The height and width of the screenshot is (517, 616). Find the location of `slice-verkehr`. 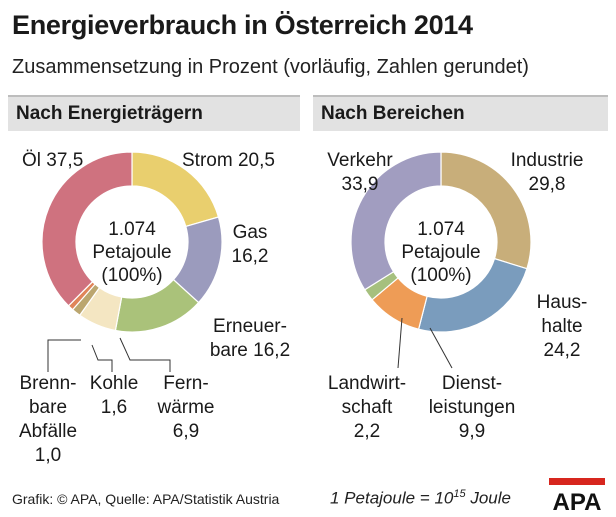

slice-verkehr is located at coordinates (396, 221).